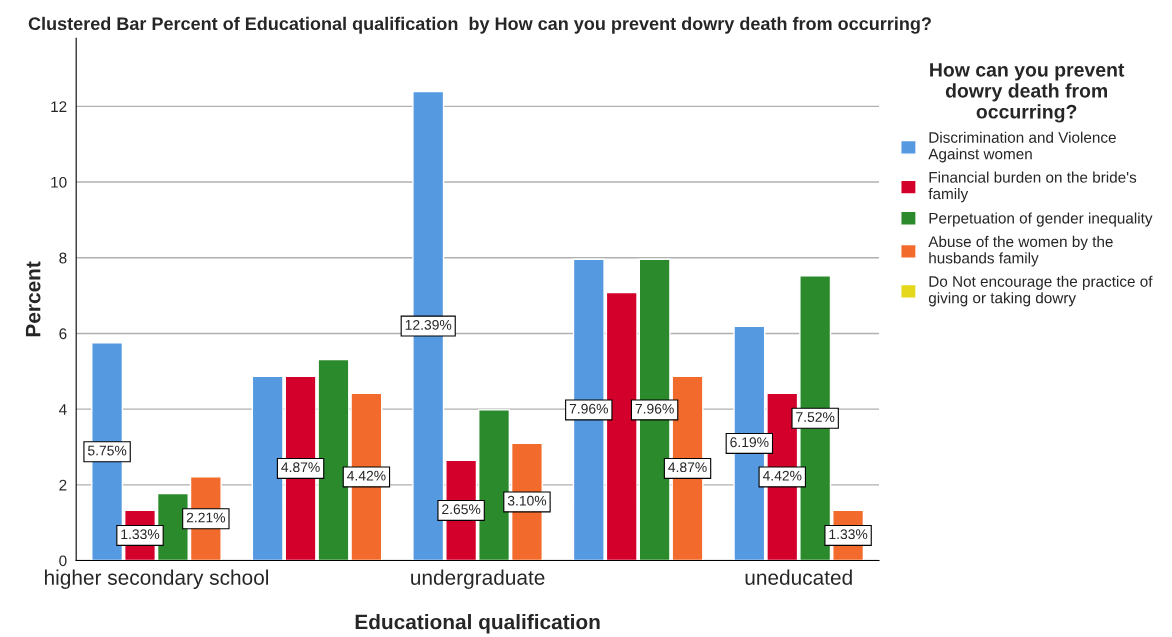  I want to click on legend-title: How can you prevent dowry death from occurring?, so click(1027, 93).